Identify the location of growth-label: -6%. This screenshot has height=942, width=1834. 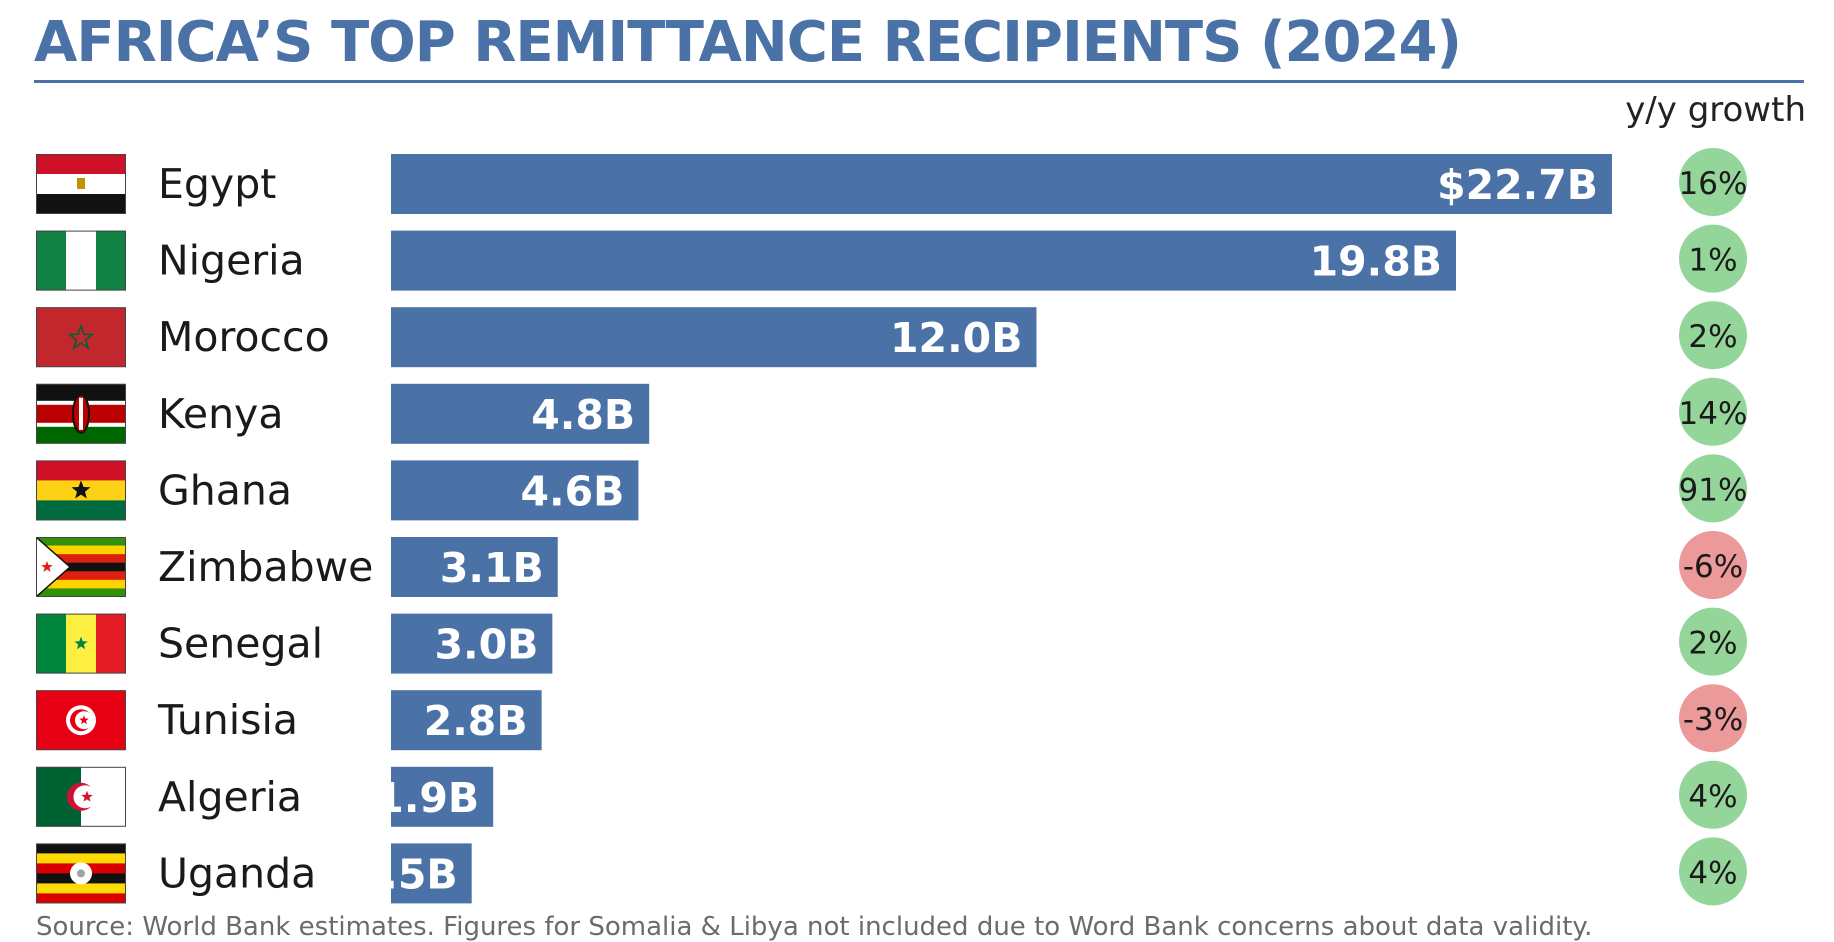
(1713, 567).